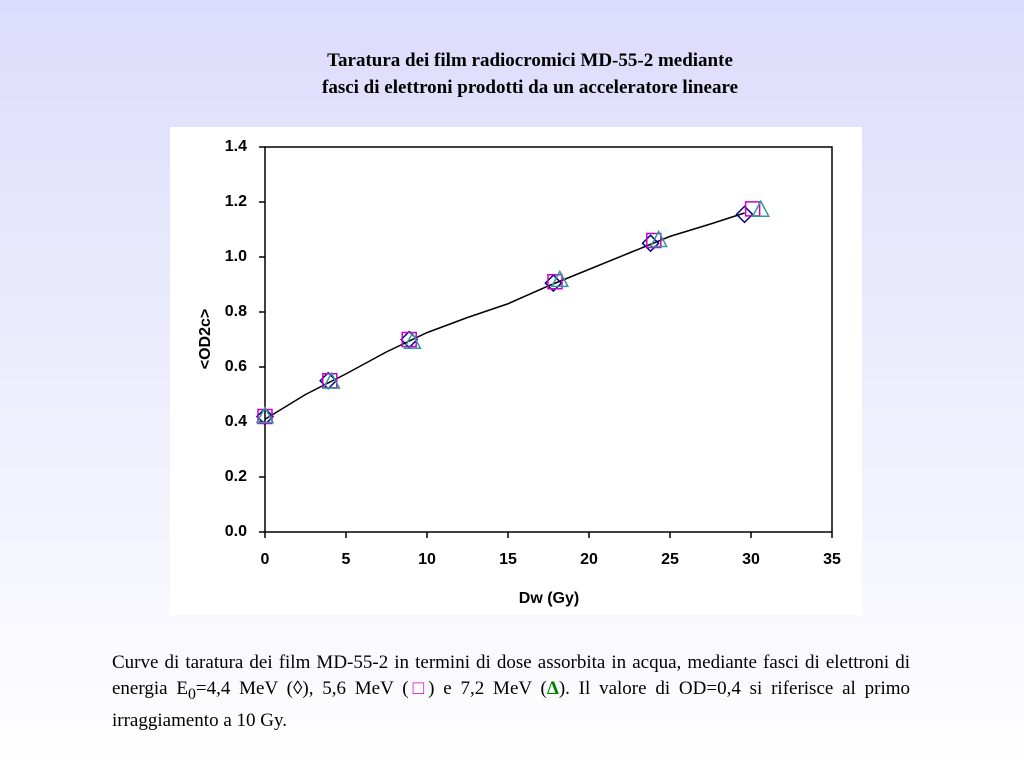 This screenshot has height=768, width=1024. I want to click on fit-curve, so click(504, 316).